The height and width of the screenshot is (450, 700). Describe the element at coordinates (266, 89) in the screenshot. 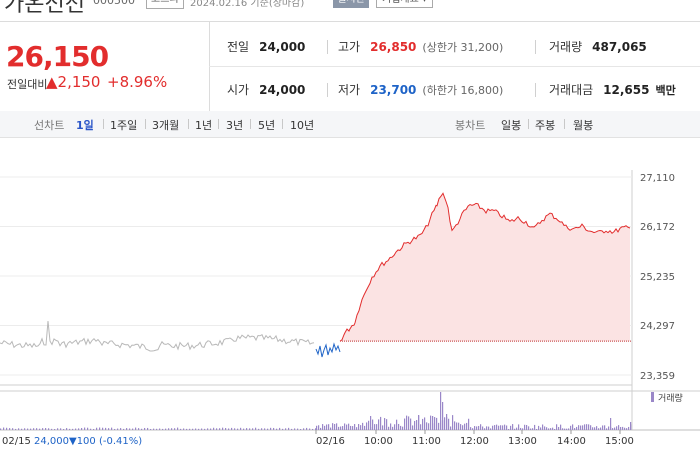

I see `open-field: 시가 24,000` at that location.